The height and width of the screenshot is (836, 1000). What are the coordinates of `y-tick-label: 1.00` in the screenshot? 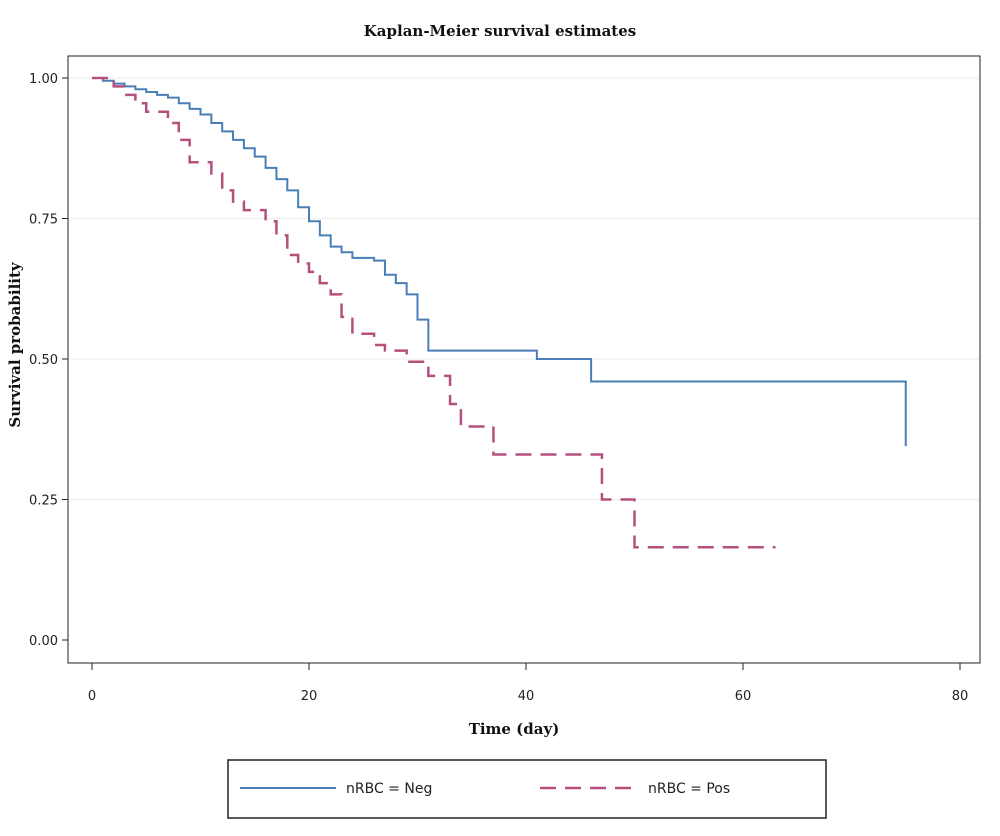 It's located at (43, 79).